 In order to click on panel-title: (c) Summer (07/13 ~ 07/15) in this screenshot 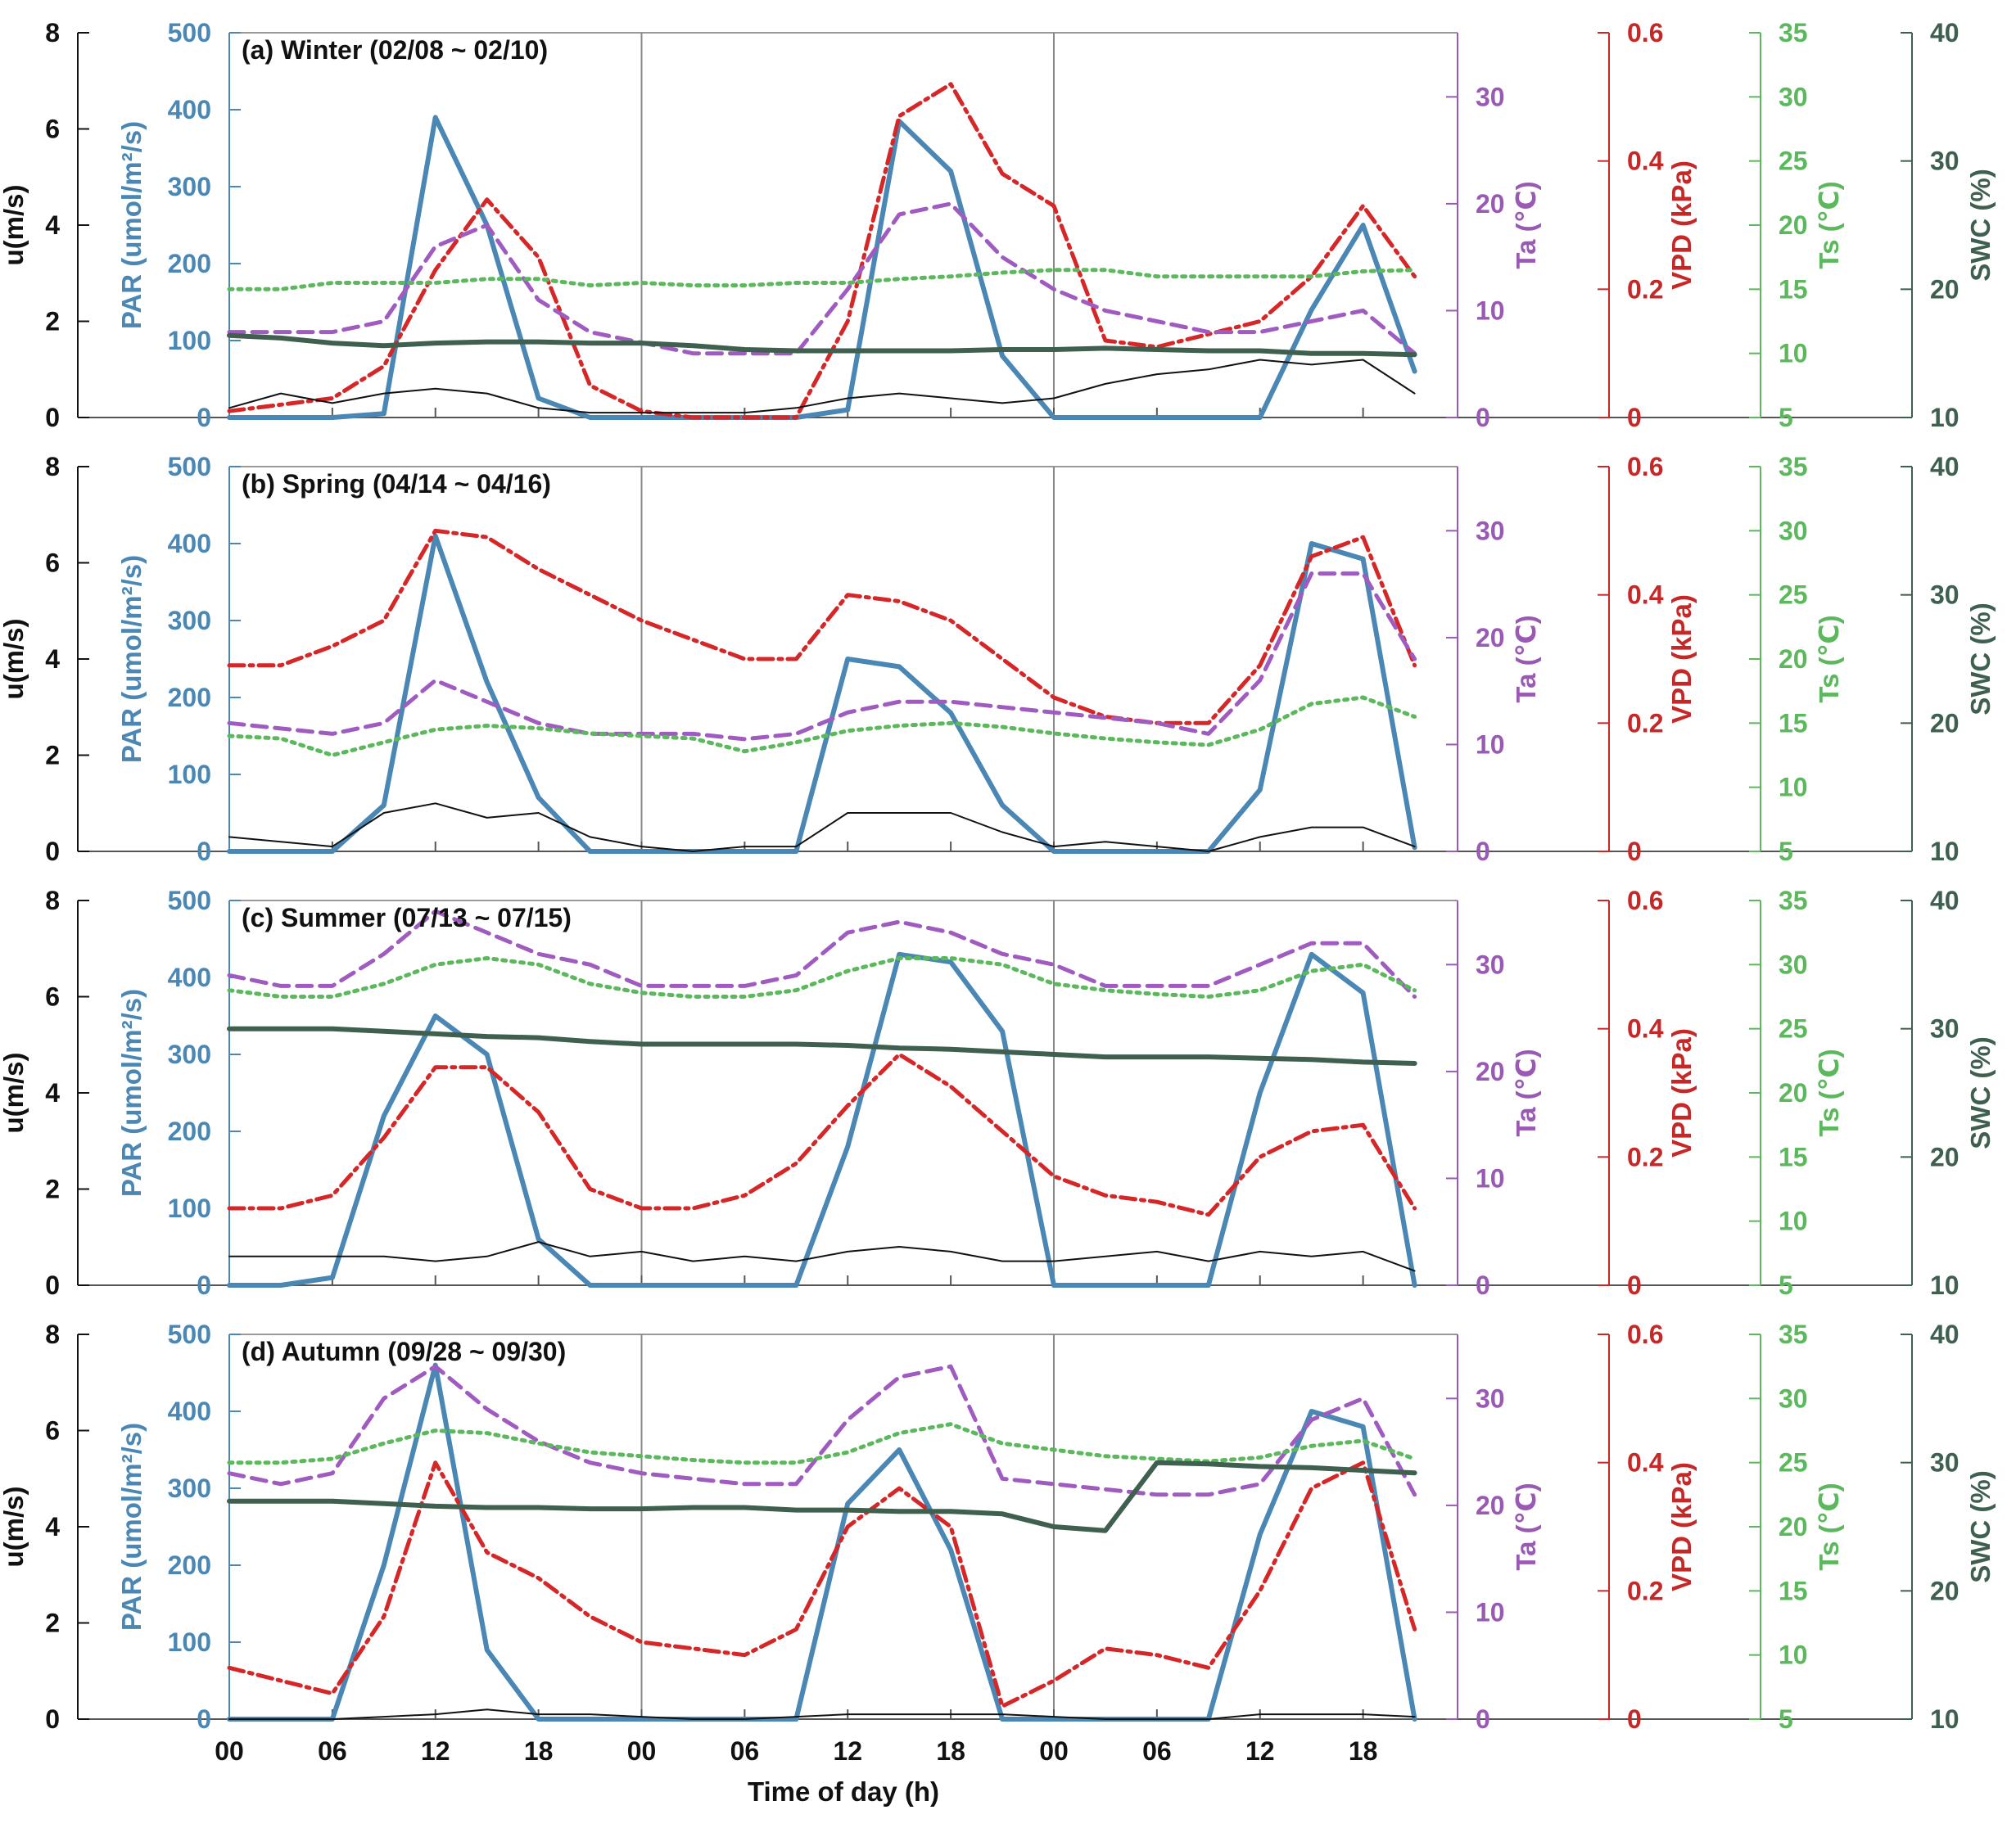, I will do `click(407, 918)`.